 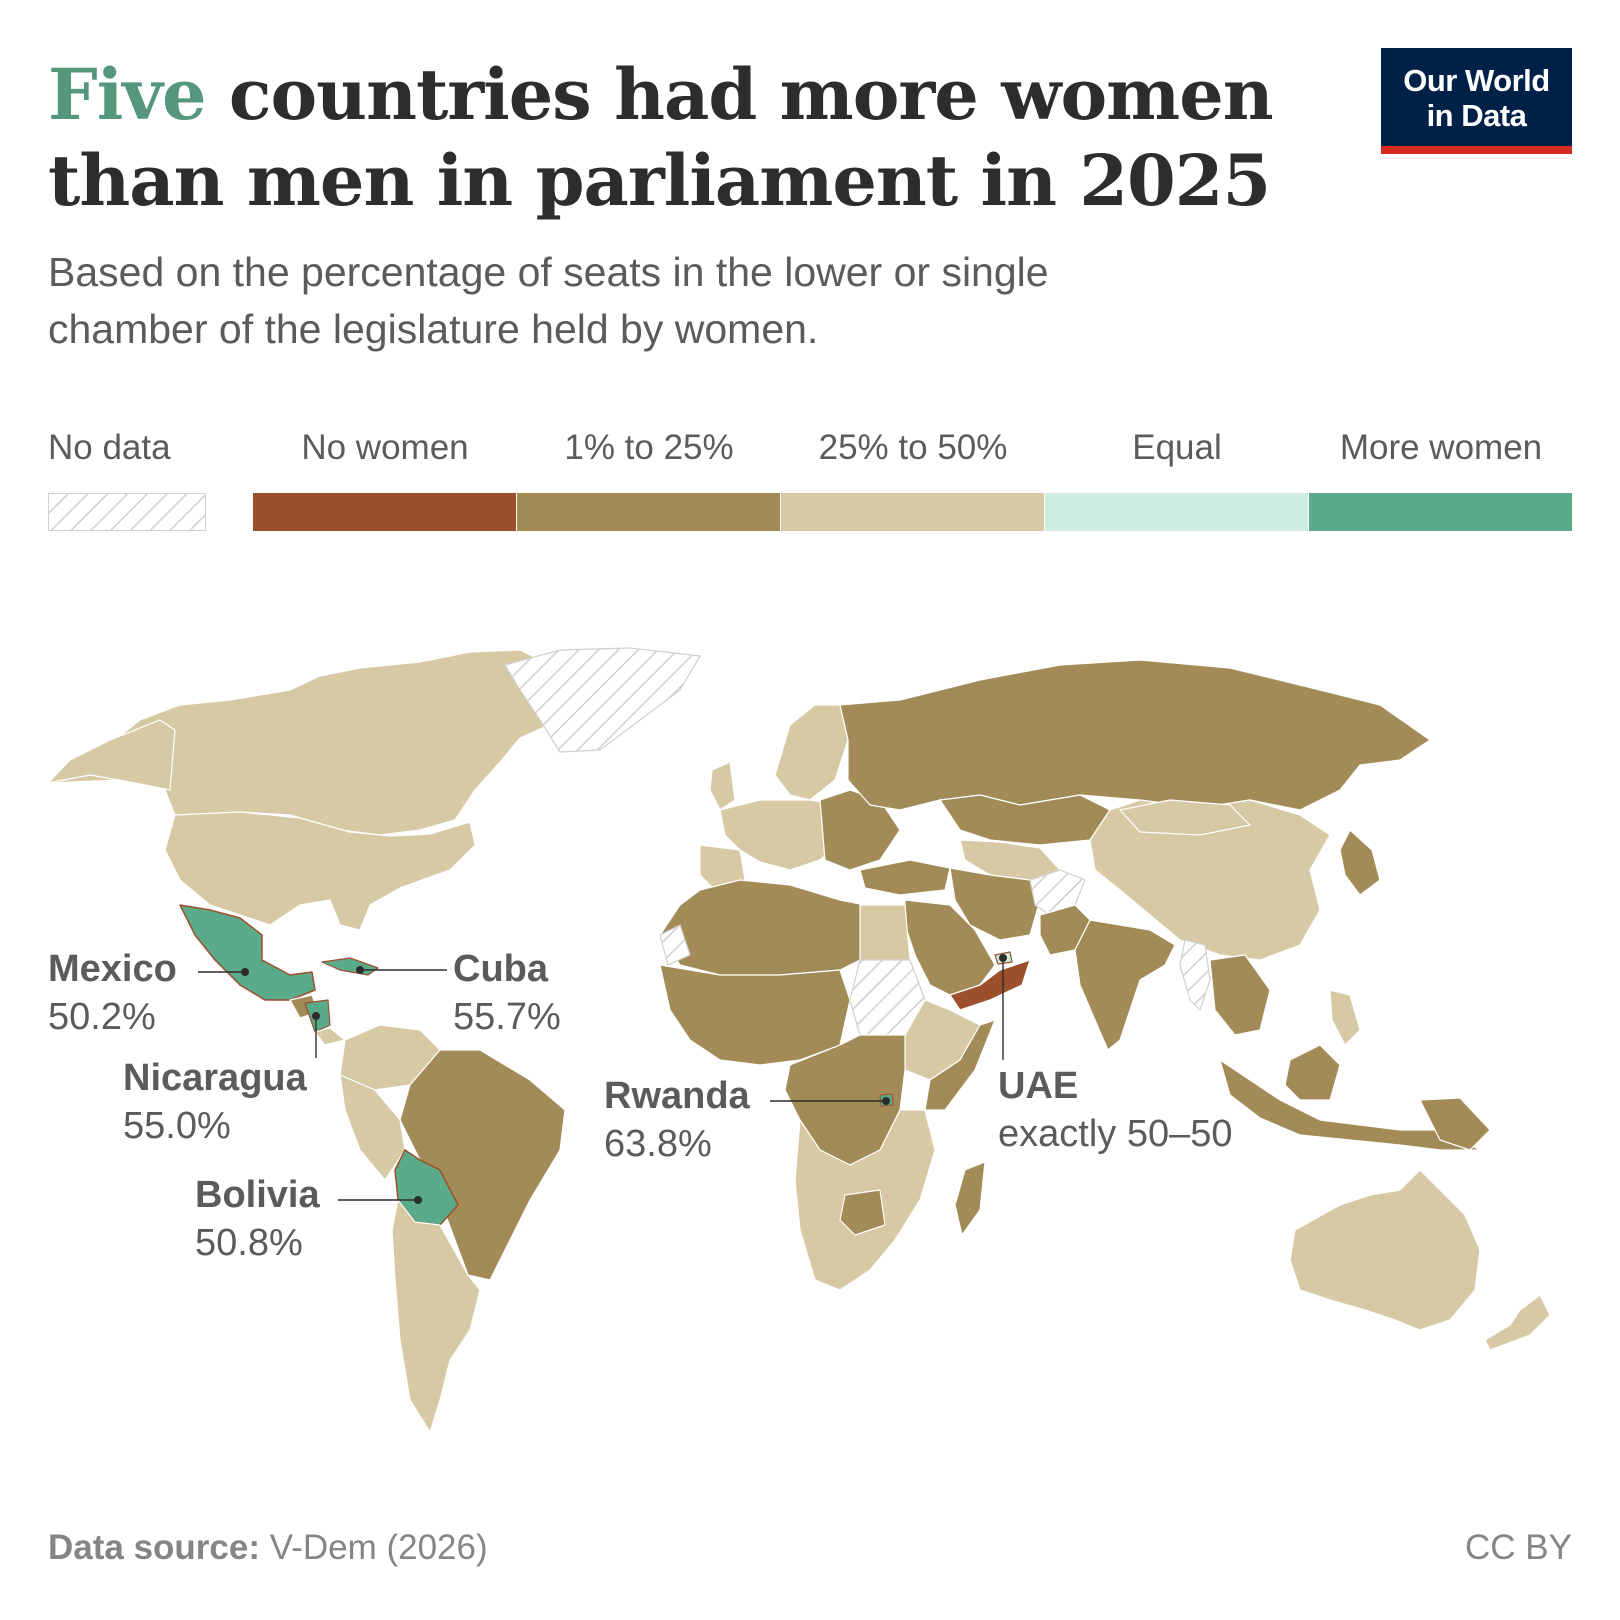 I want to click on annotation-uae-value: exactly 50–50, so click(x=1115, y=1134).